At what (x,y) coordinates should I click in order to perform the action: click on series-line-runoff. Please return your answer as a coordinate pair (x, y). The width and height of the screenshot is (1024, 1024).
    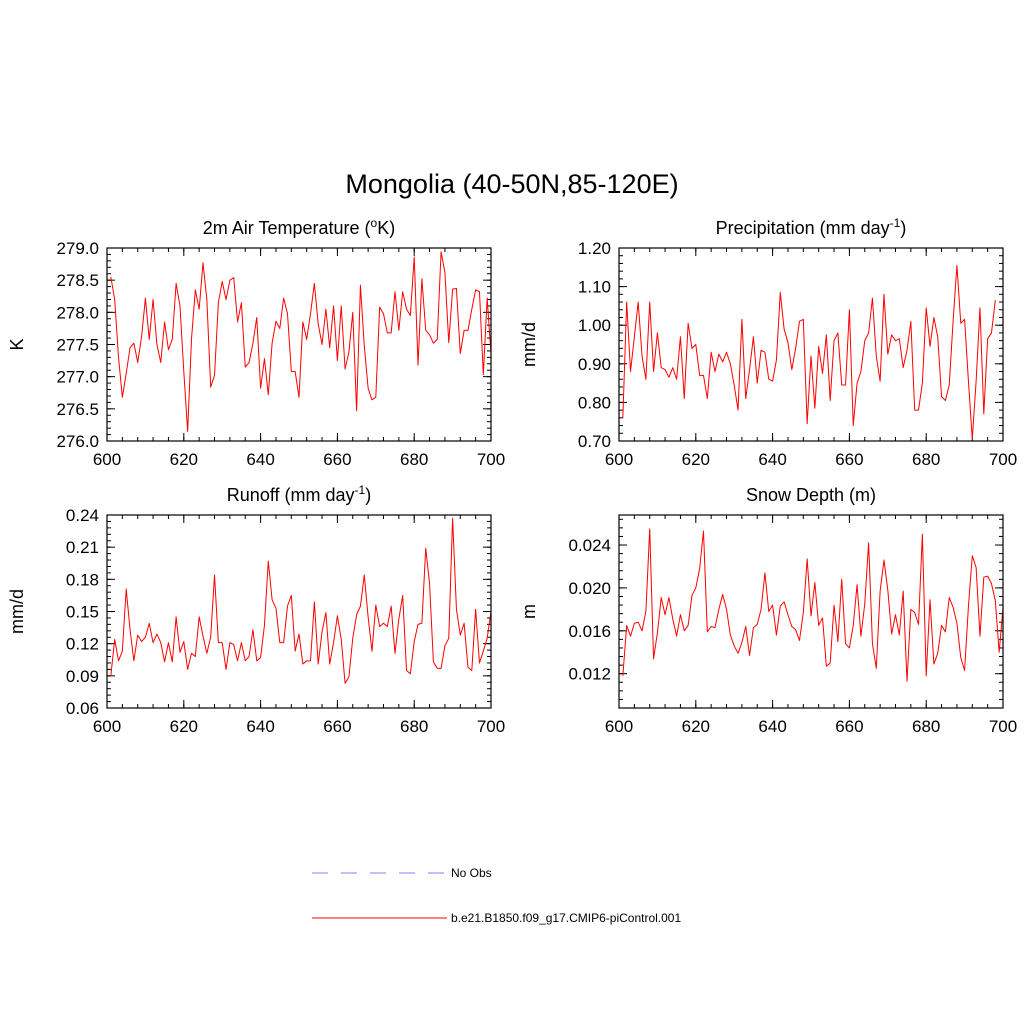
    Looking at the image, I should click on (301, 600).